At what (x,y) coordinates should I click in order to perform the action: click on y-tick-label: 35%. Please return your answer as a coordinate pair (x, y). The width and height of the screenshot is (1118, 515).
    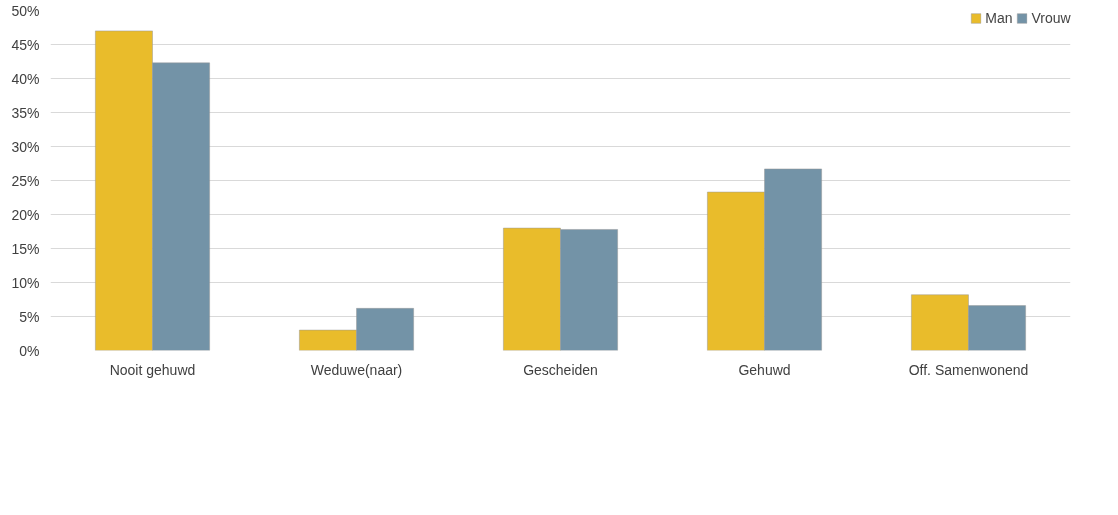
    Looking at the image, I should click on (25, 112).